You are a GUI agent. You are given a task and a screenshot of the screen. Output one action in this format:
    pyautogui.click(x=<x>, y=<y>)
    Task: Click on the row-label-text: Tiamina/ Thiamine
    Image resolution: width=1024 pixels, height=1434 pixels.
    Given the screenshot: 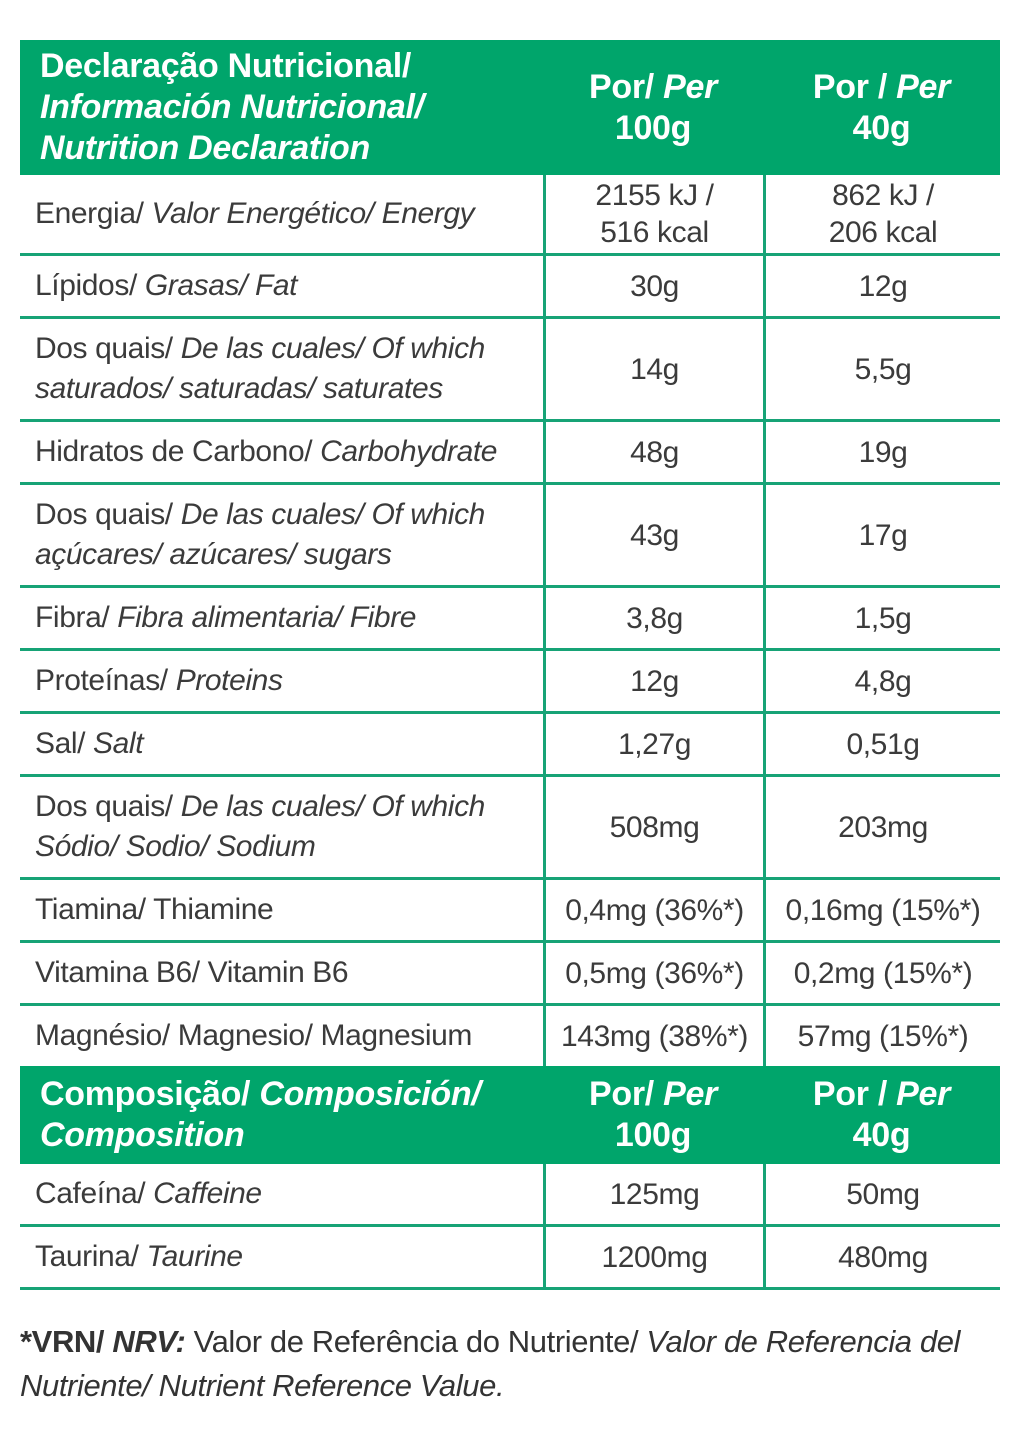 What is the action you would take?
    pyautogui.click(x=154, y=910)
    